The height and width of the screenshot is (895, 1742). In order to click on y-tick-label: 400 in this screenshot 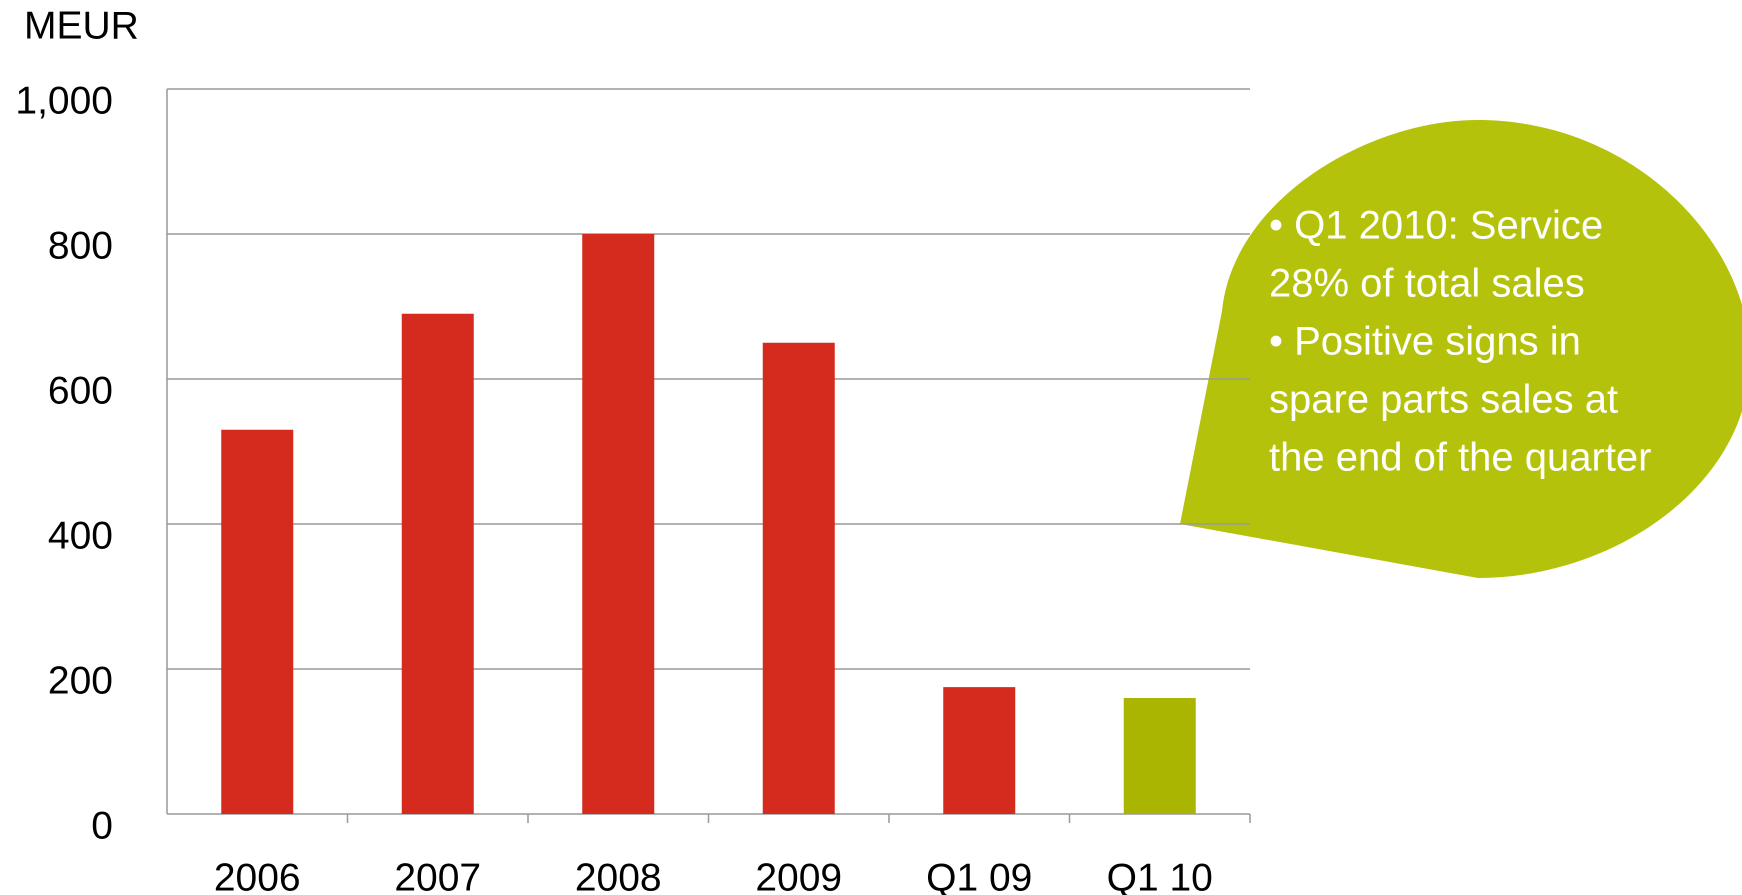, I will do `click(80, 535)`.